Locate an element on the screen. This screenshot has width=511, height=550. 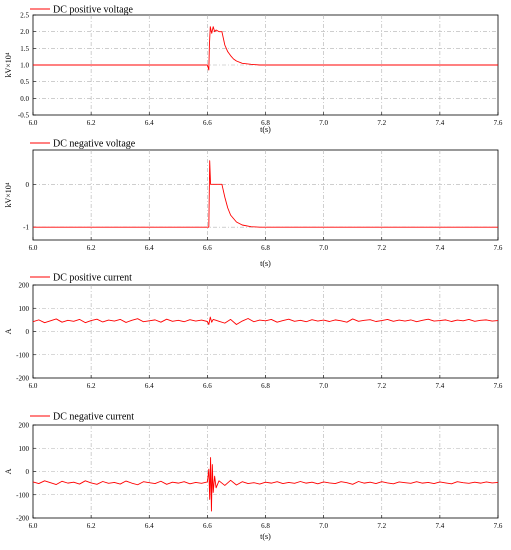
y-tick-label: 0.5 is located at coordinates (24, 82).